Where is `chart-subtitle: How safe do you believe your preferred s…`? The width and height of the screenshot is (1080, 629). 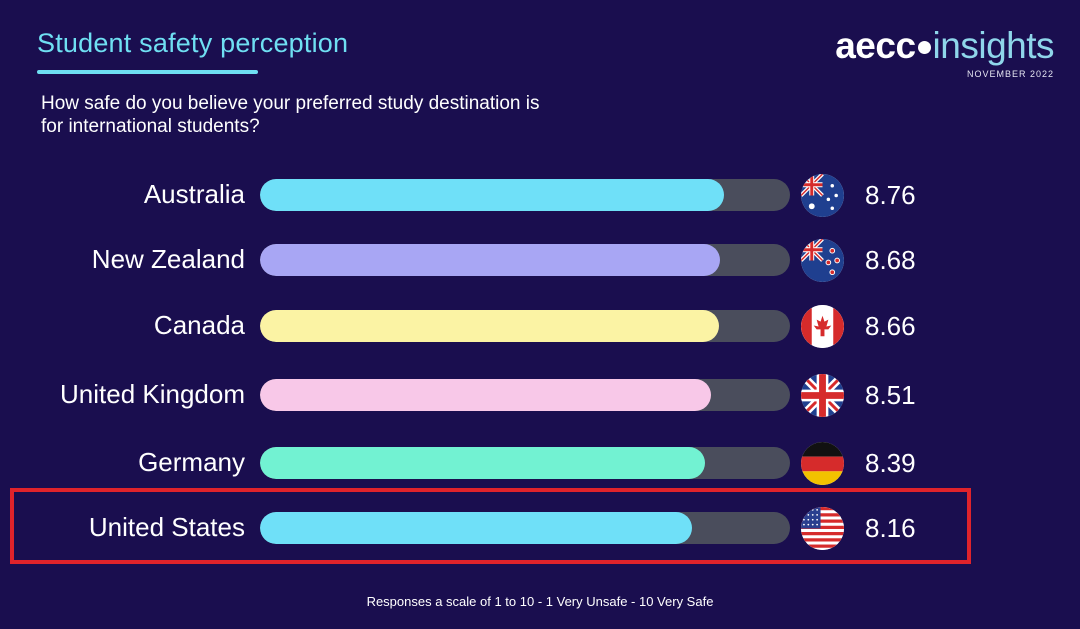 chart-subtitle: How safe do you believe your preferred s… is located at coordinates (290, 115).